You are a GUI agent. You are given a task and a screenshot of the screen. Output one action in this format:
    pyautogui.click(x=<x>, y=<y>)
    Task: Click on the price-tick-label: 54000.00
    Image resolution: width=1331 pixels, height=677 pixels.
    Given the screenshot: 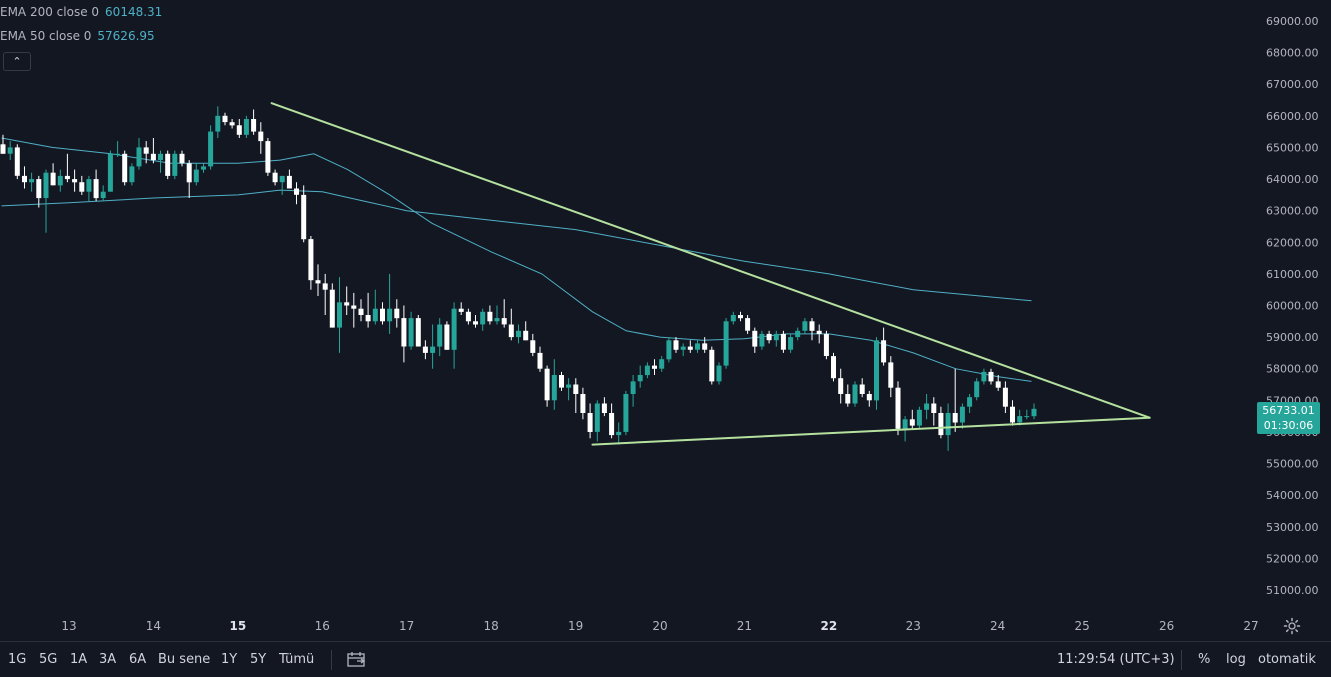 What is the action you would take?
    pyautogui.click(x=1292, y=495)
    